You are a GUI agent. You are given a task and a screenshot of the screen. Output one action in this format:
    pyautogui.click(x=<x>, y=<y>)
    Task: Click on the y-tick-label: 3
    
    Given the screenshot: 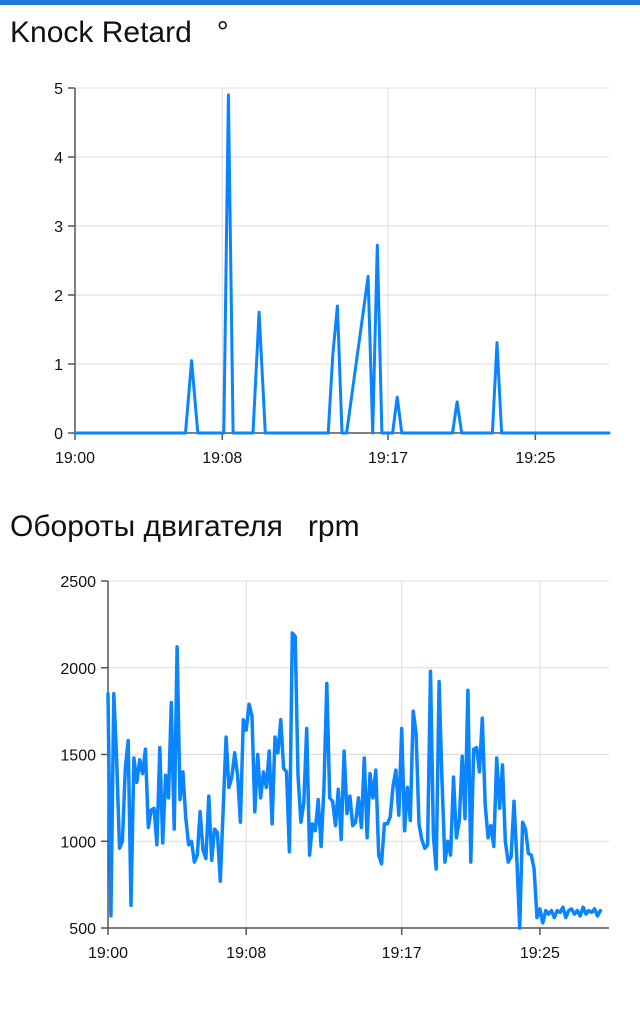 What is the action you would take?
    pyautogui.click(x=58, y=227)
    